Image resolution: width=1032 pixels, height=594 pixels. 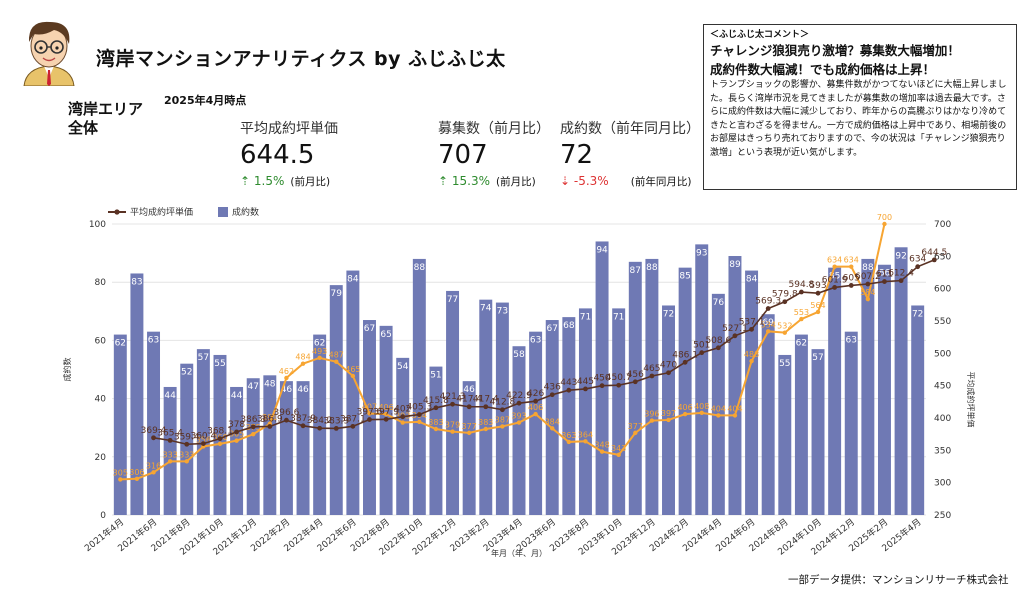 I want to click on avg-price-value-label: 607.2, so click(x=868, y=277).